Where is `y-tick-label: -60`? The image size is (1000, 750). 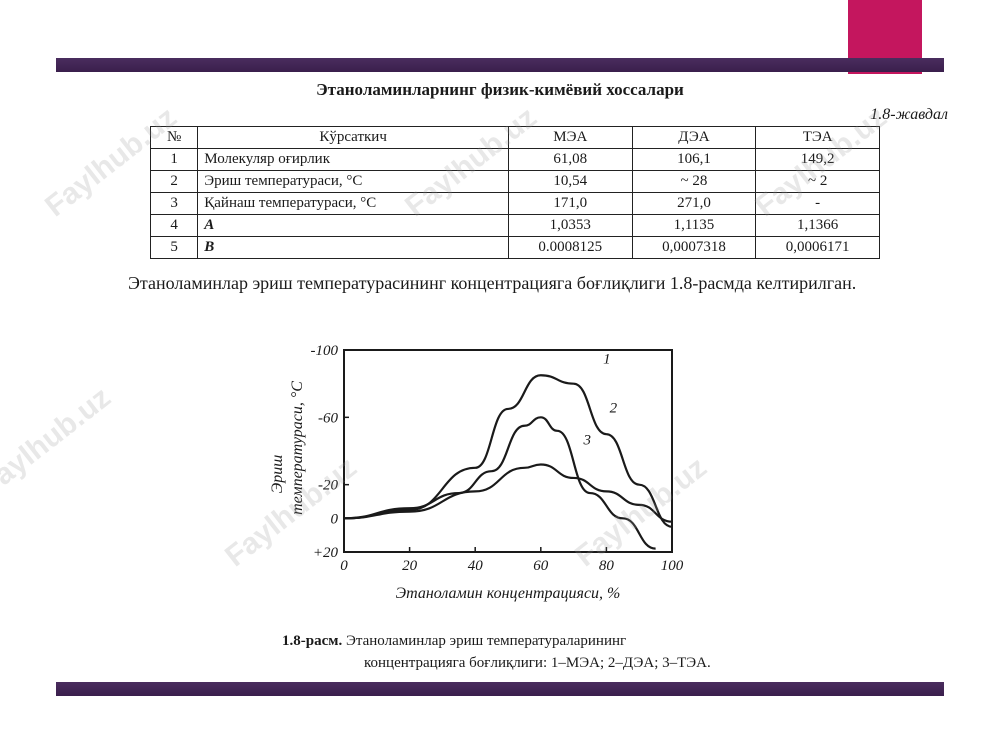 y-tick-label: -60 is located at coordinates (328, 418).